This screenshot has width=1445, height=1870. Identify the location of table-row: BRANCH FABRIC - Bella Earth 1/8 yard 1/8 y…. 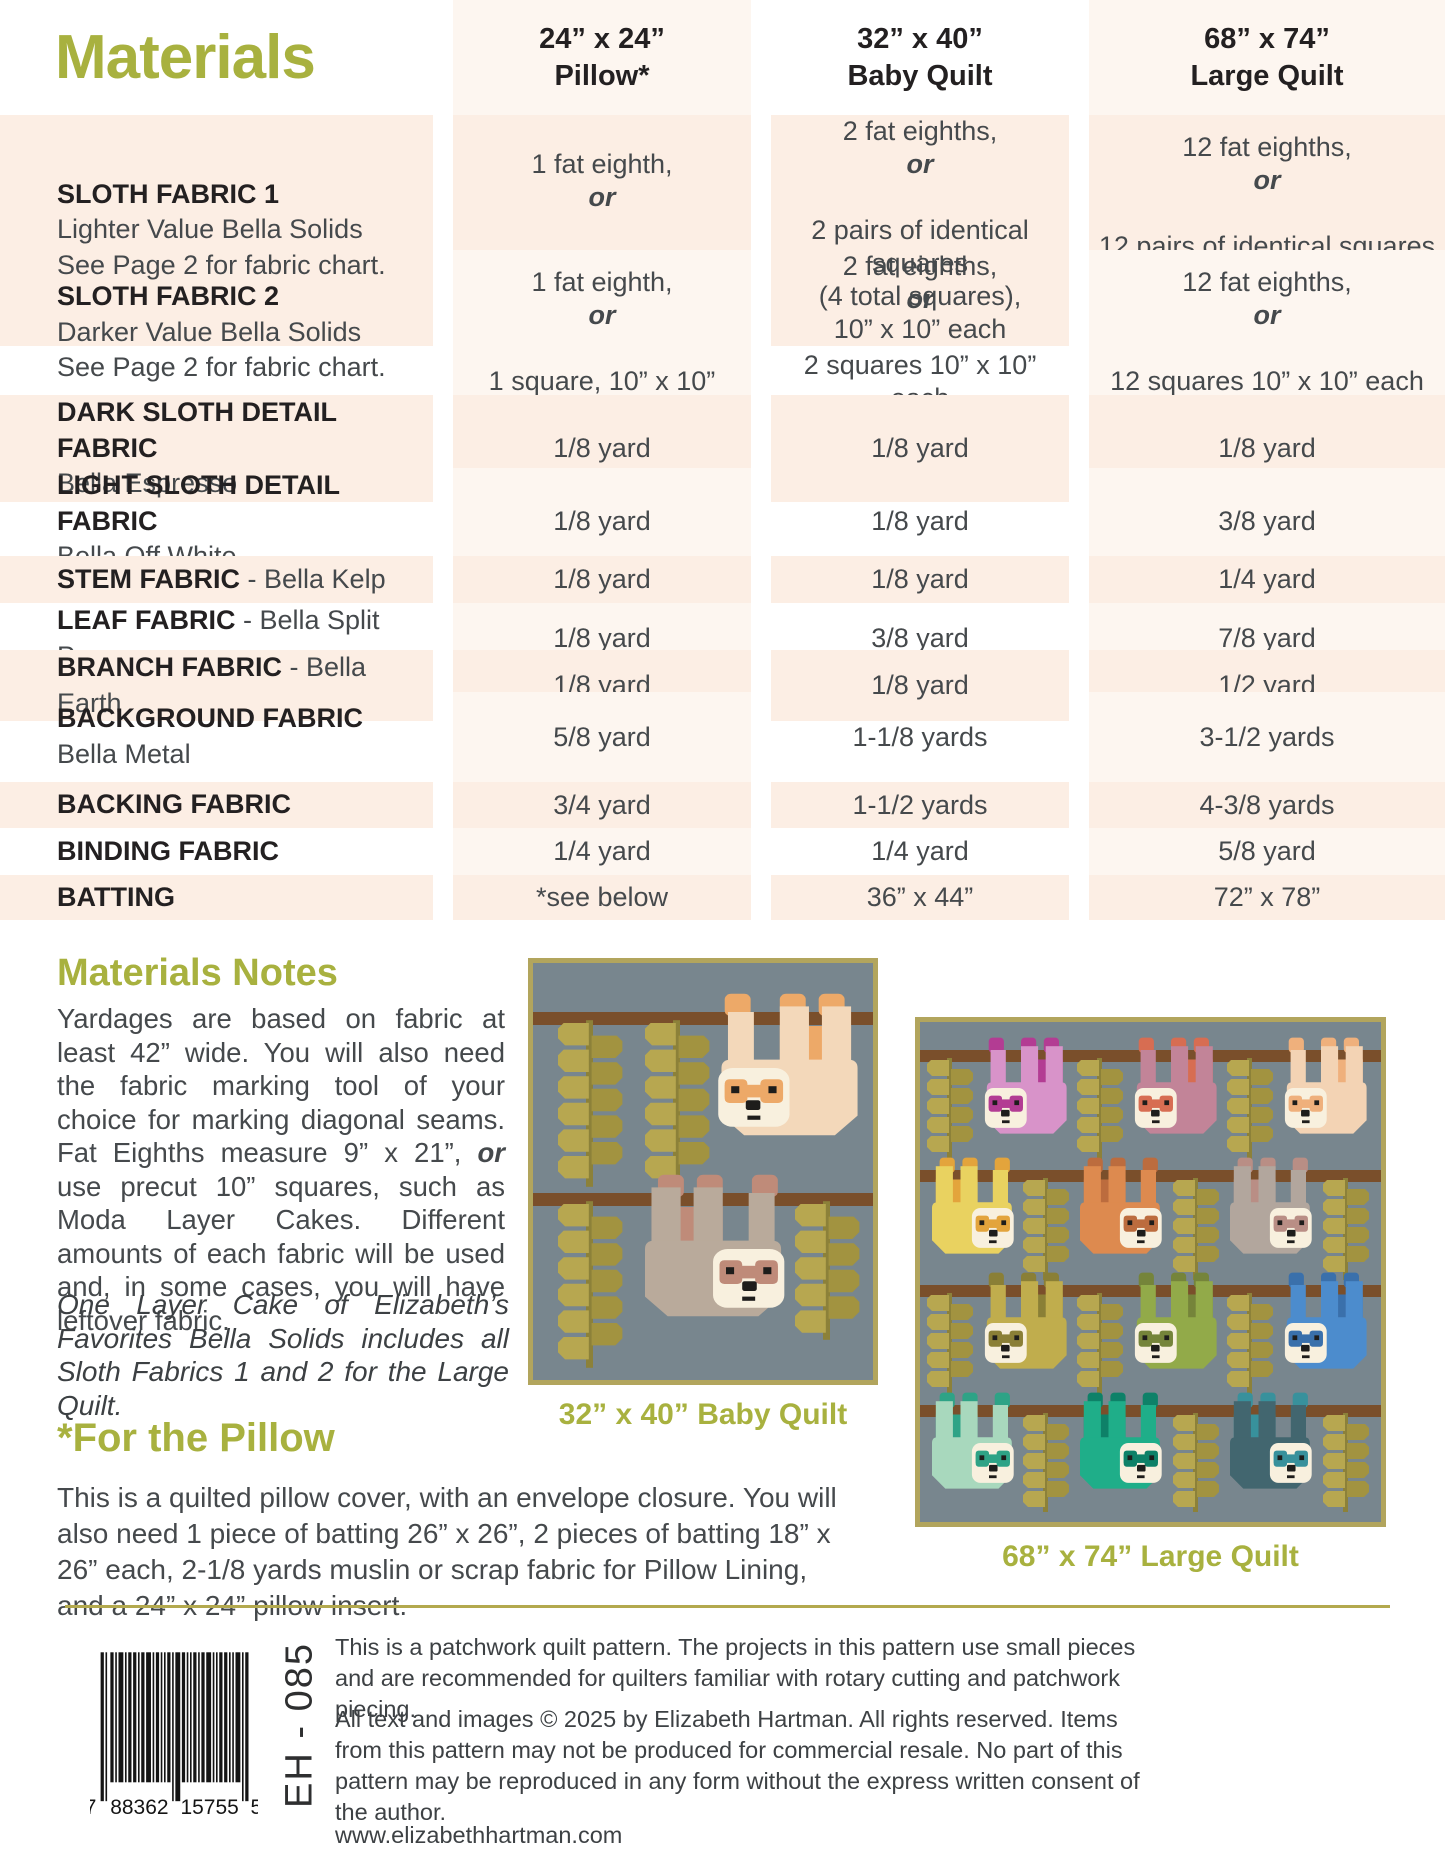
(722, 686).